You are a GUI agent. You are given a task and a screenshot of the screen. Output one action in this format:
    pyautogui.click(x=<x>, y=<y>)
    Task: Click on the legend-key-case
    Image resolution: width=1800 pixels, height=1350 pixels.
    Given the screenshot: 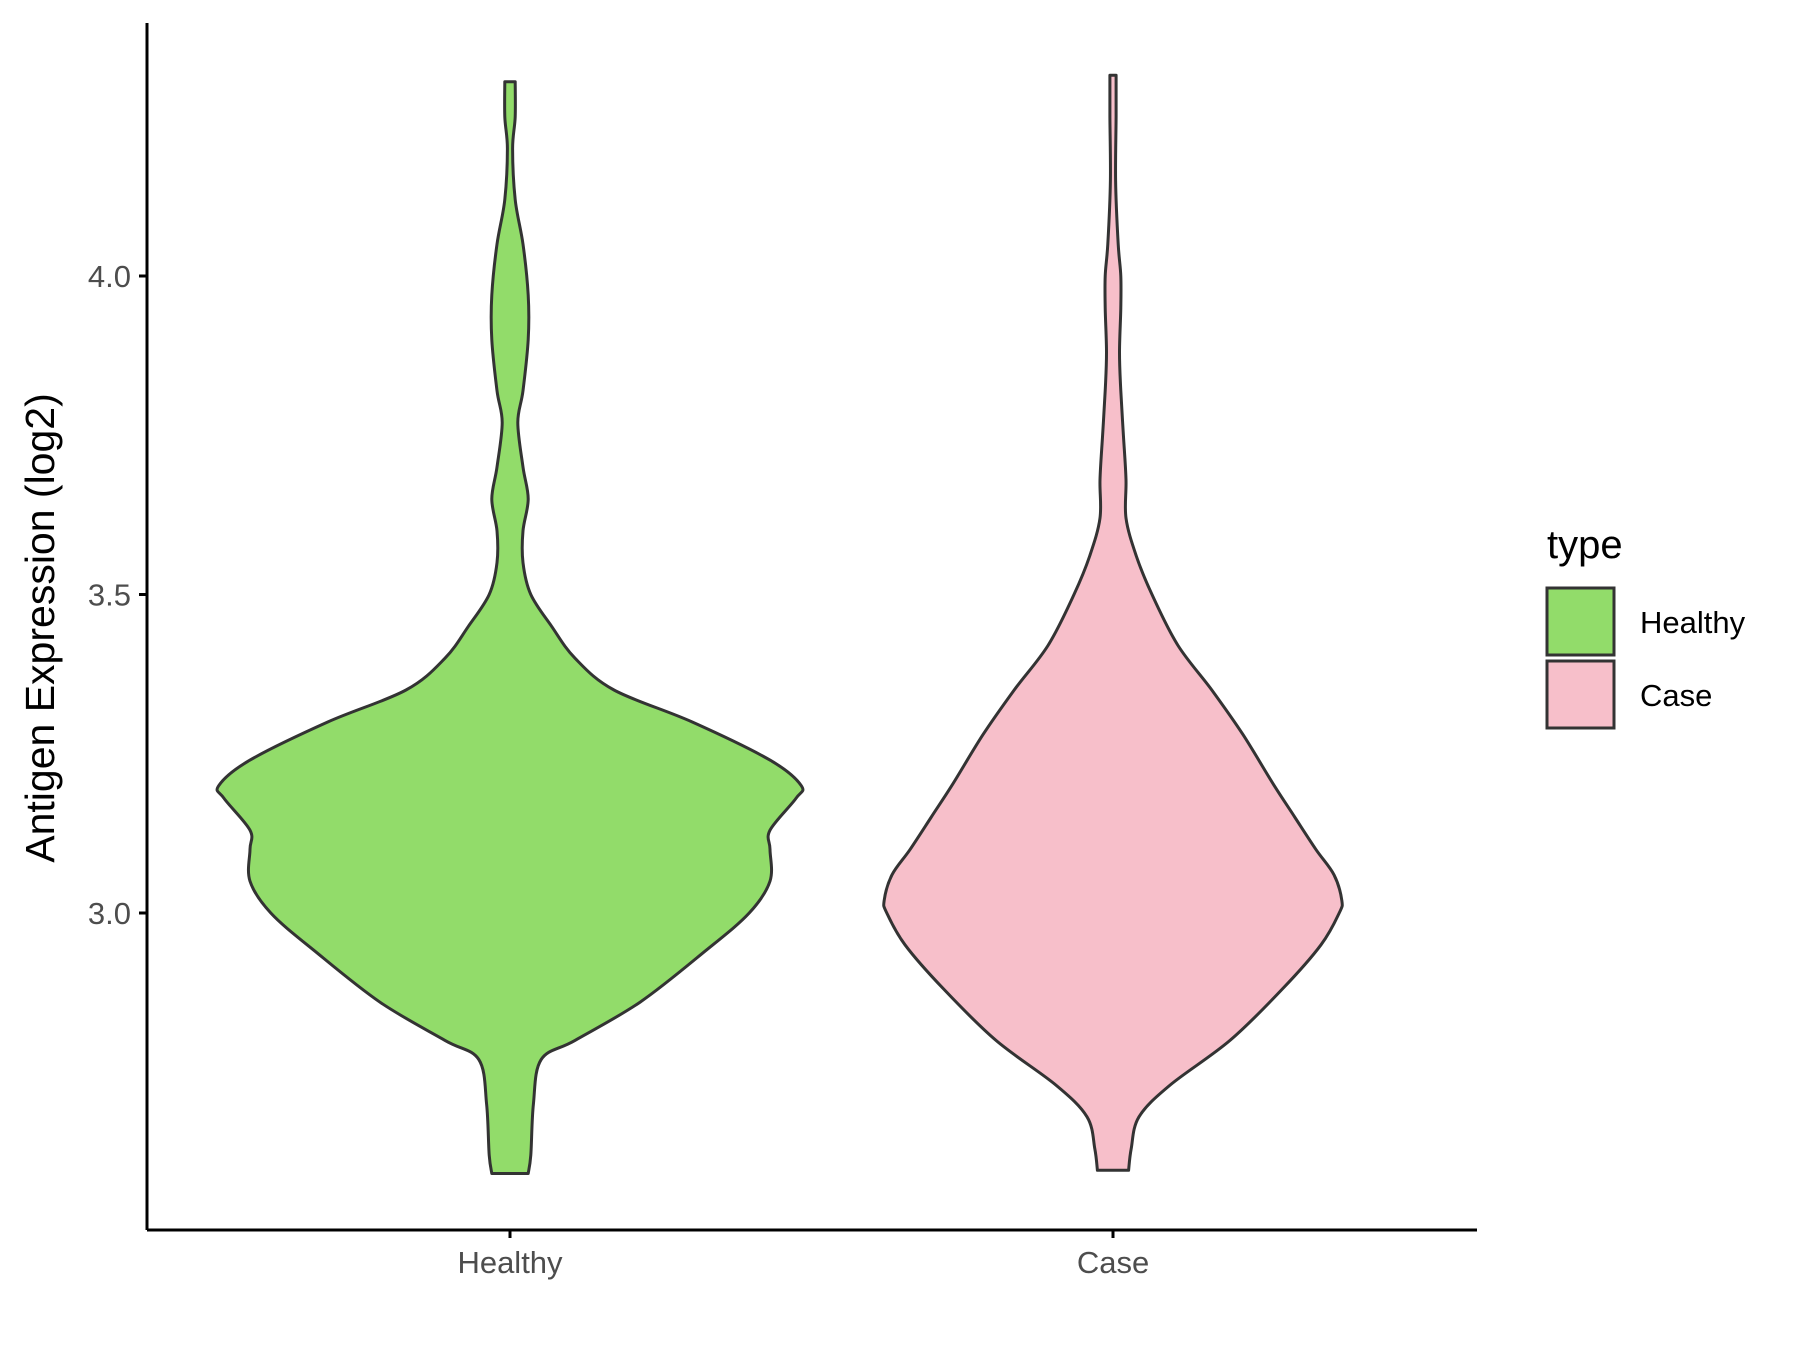 What is the action you would take?
    pyautogui.click(x=1580, y=694)
    